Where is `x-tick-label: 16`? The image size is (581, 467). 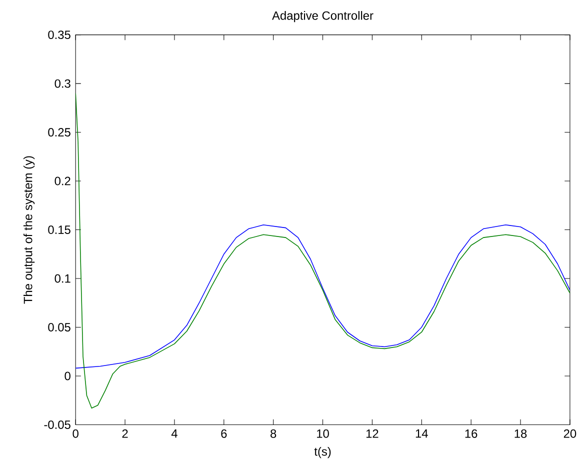 x-tick-label: 16 is located at coordinates (471, 433).